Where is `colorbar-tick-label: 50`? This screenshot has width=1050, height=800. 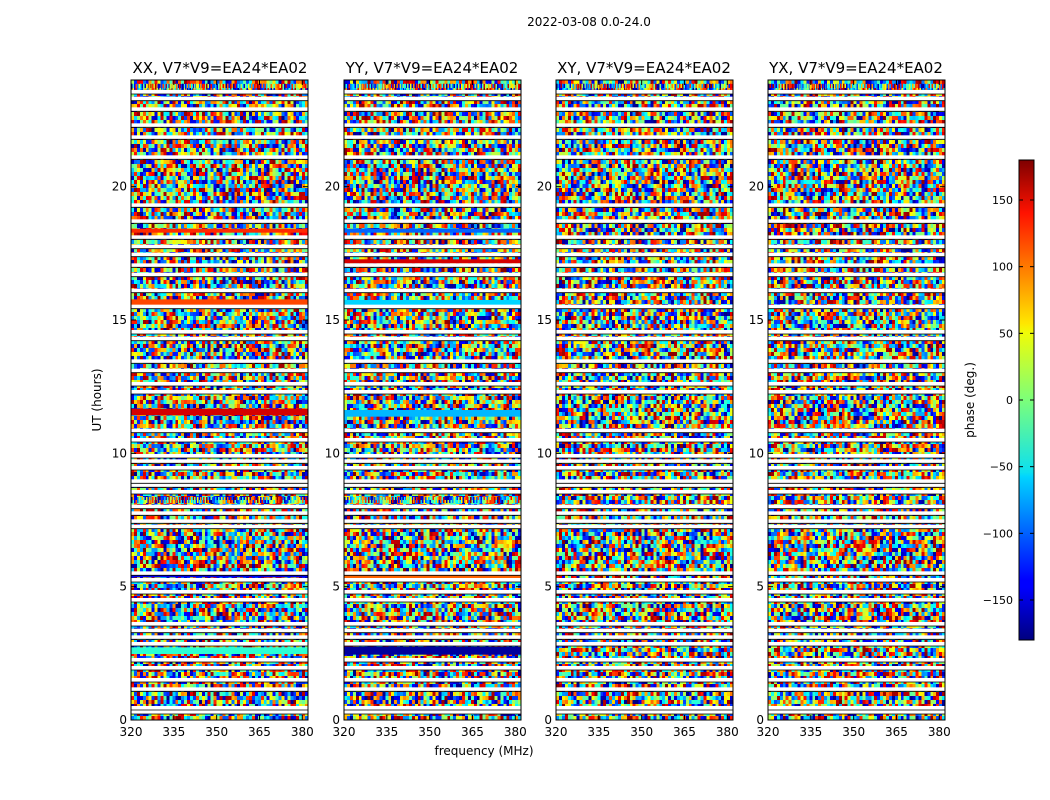
colorbar-tick-label: 50 is located at coordinates (1006, 333).